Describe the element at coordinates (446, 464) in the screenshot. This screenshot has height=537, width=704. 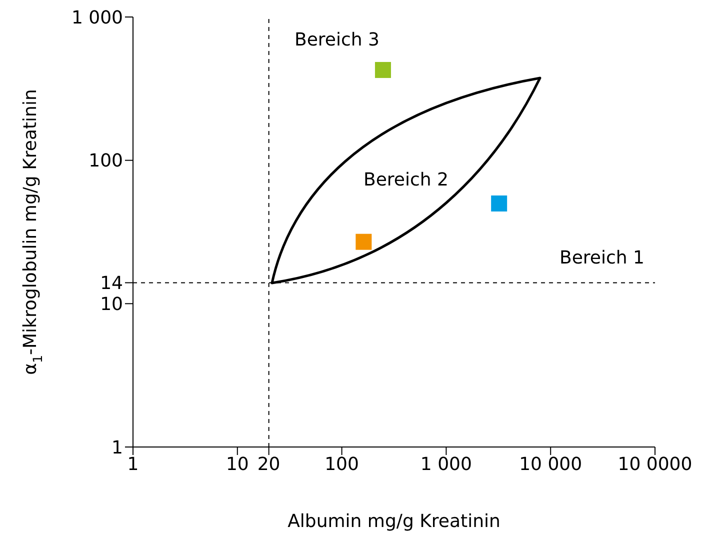
I see `x-tick-label: 1 000` at that location.